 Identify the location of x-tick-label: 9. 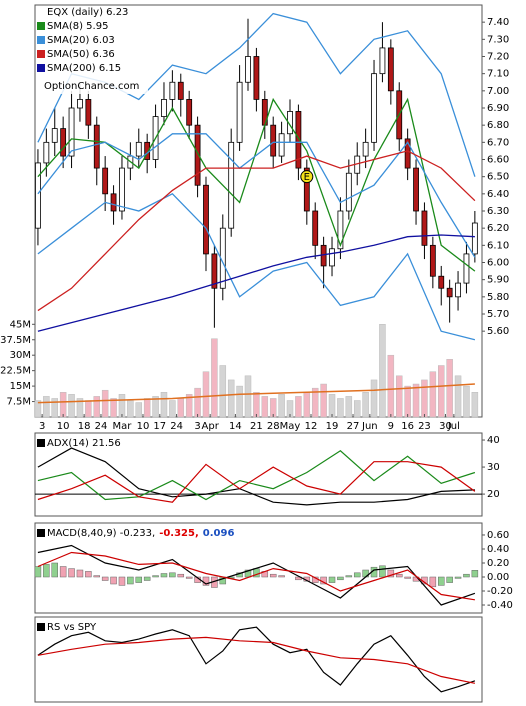
(391, 426).